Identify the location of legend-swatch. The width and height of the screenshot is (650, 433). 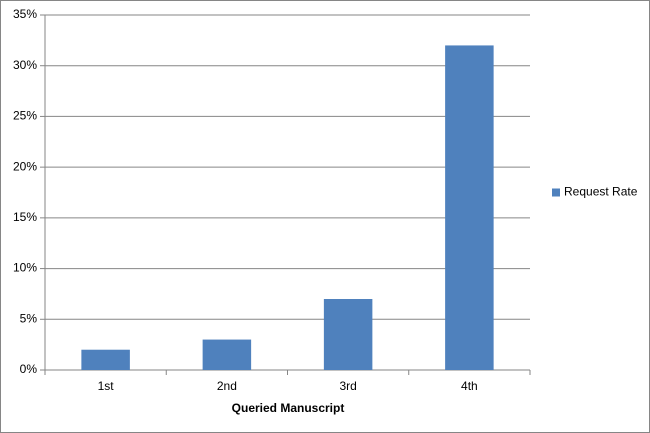
(556, 192).